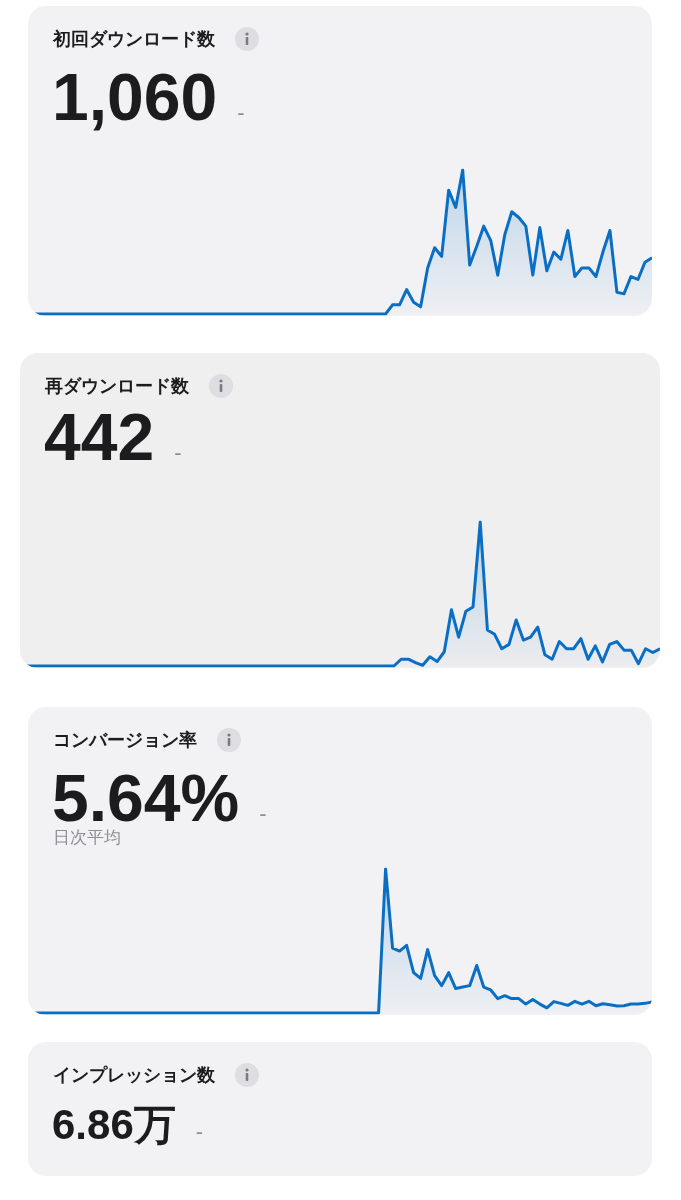 This screenshot has height=1200, width=681. I want to click on chart-subtitle: 442, so click(99, 437).